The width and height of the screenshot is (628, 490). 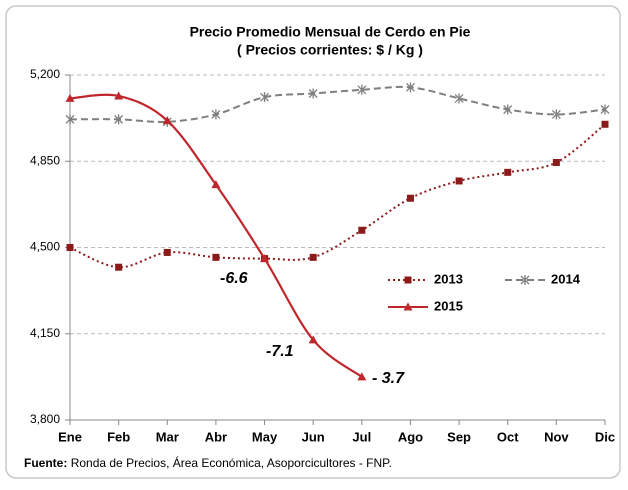 I want to click on legend-label: 2015, so click(x=448, y=305).